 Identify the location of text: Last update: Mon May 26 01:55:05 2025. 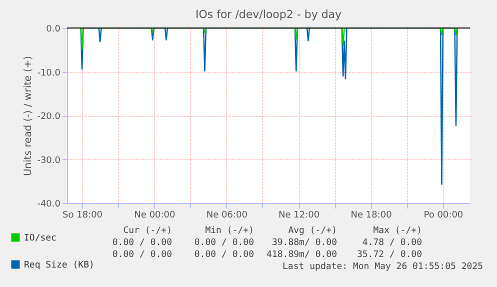
(382, 267).